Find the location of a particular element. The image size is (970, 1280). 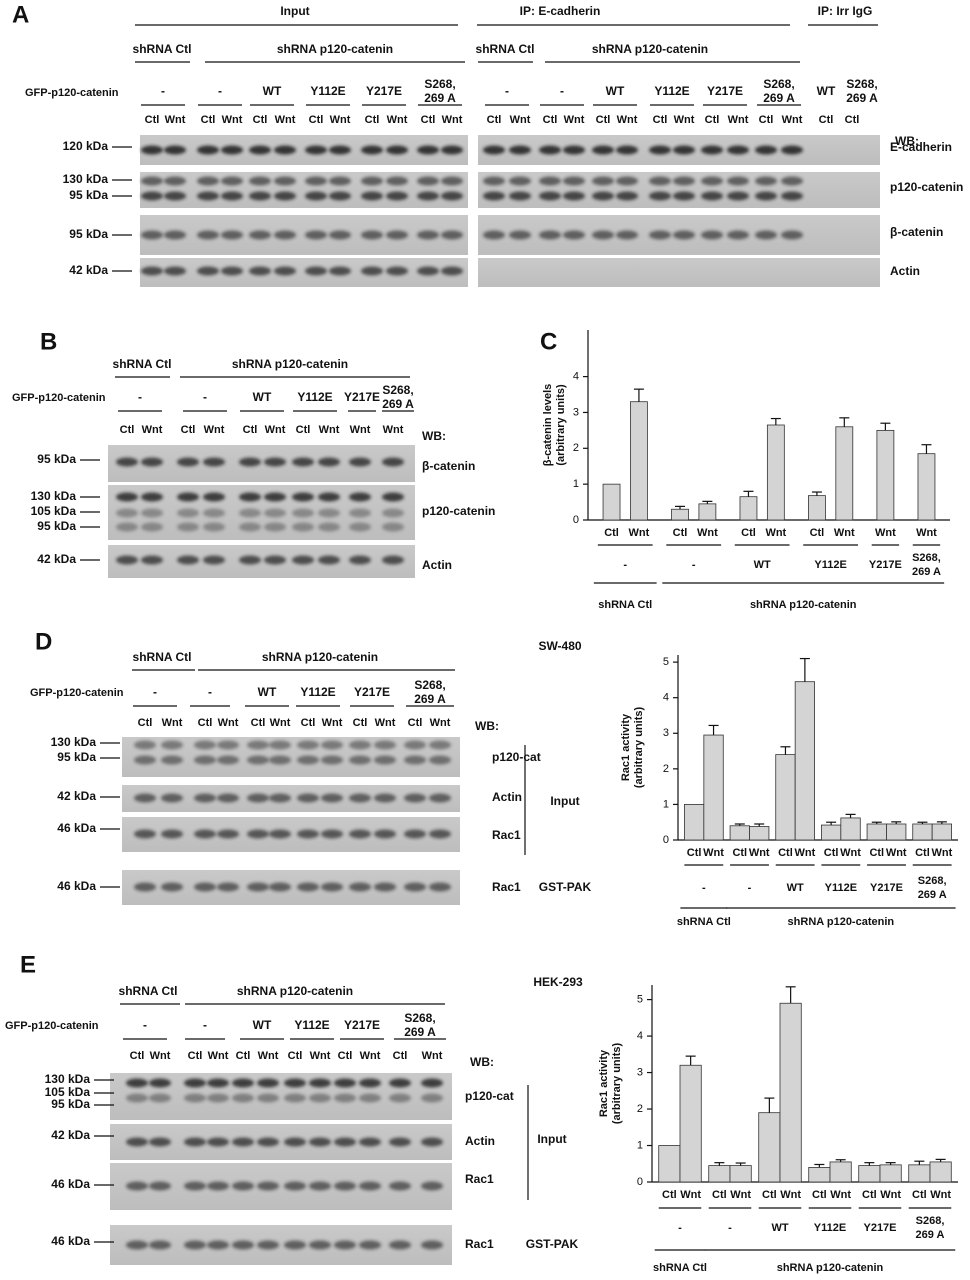

wb-label: WB: is located at coordinates (482, 1062).